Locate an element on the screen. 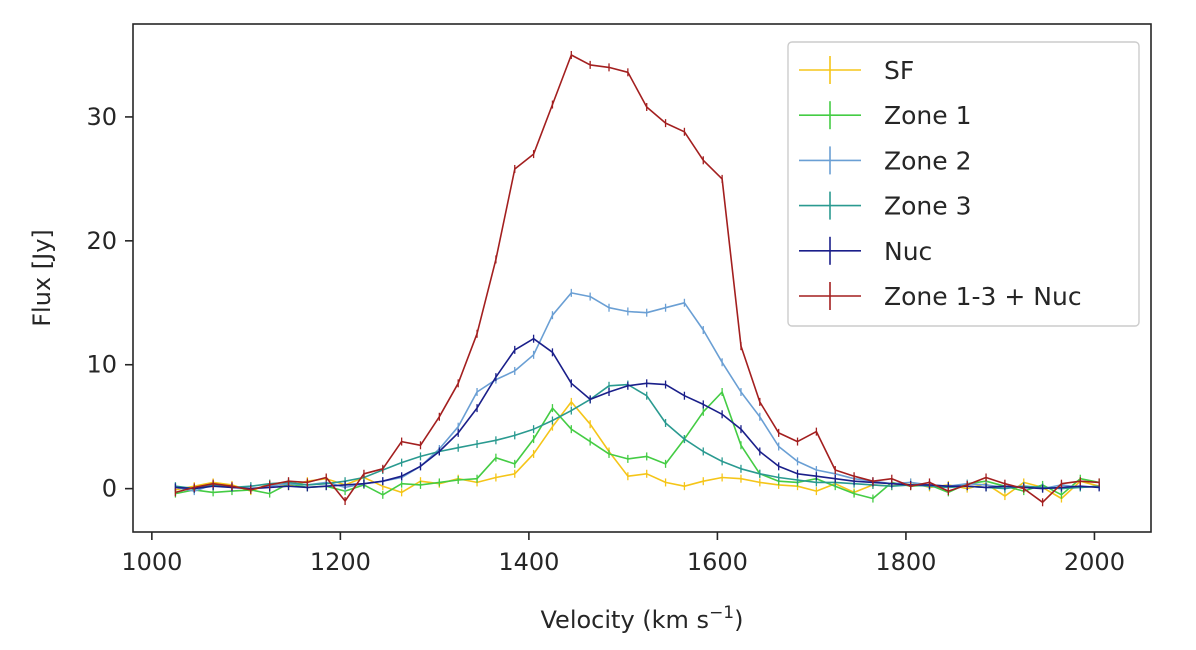 The image size is (1196, 650). y-axis: 0 10 20 30 is located at coordinates (109, 303).